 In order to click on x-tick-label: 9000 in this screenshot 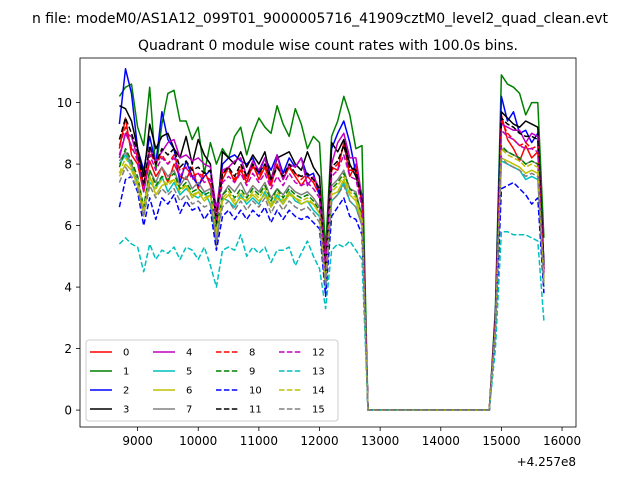, I will do `click(137, 441)`.